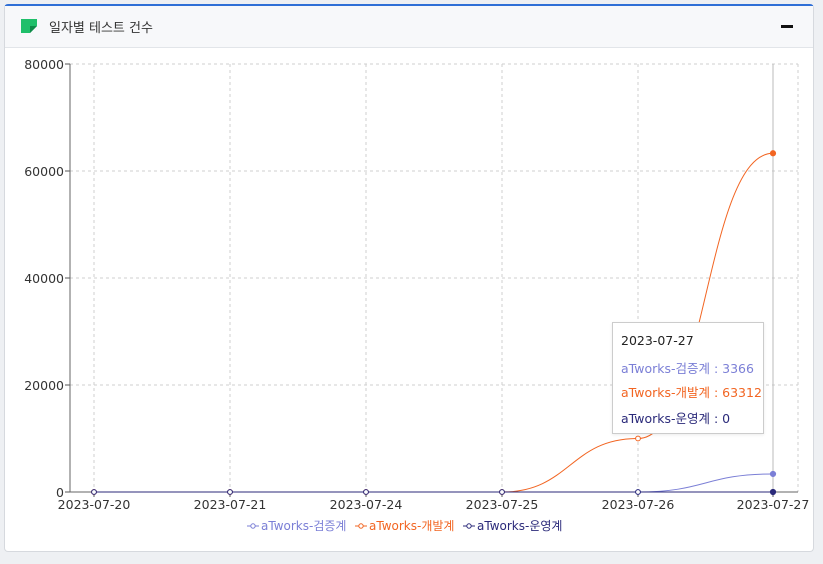 The image size is (823, 564). I want to click on x-tick-label: 2023-07-27, so click(773, 504).